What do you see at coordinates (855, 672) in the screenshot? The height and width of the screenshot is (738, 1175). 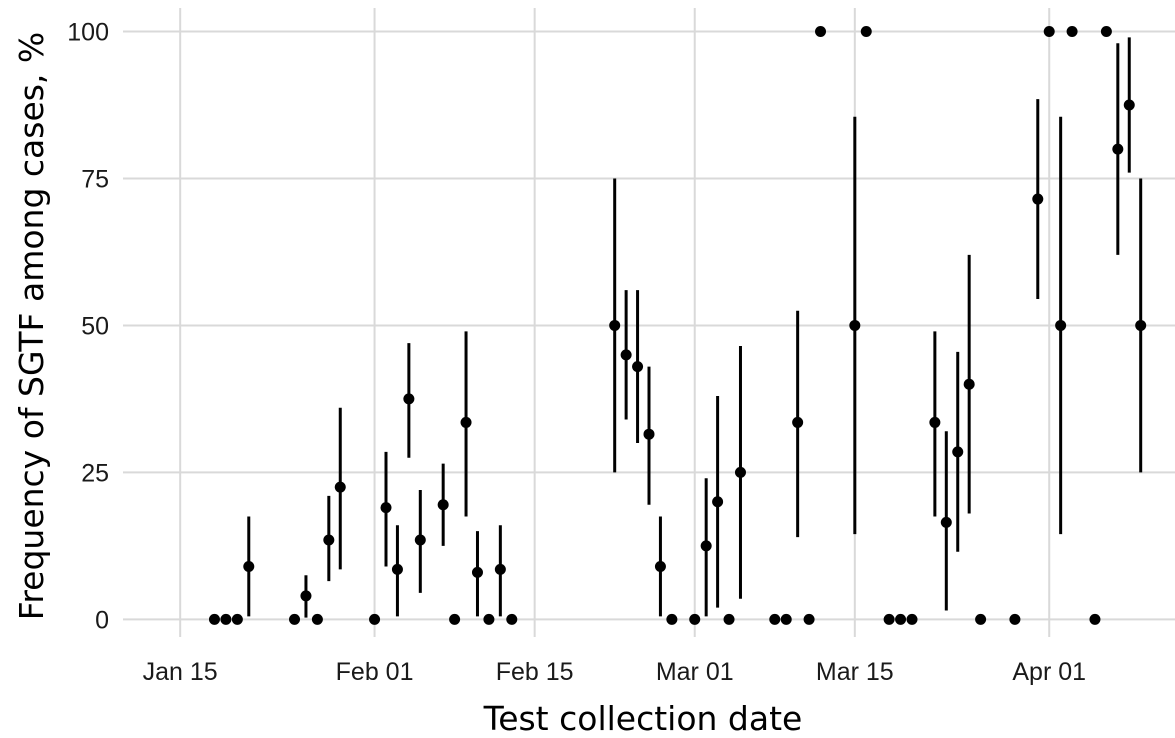 I see `x-tick-label: Mar 15` at bounding box center [855, 672].